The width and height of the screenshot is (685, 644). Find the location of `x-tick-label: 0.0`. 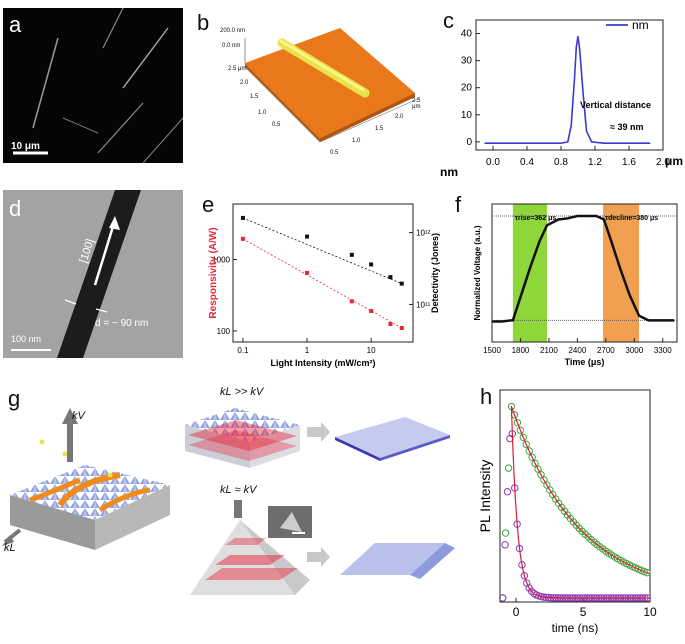

x-tick-label: 0.0 is located at coordinates (493, 162).